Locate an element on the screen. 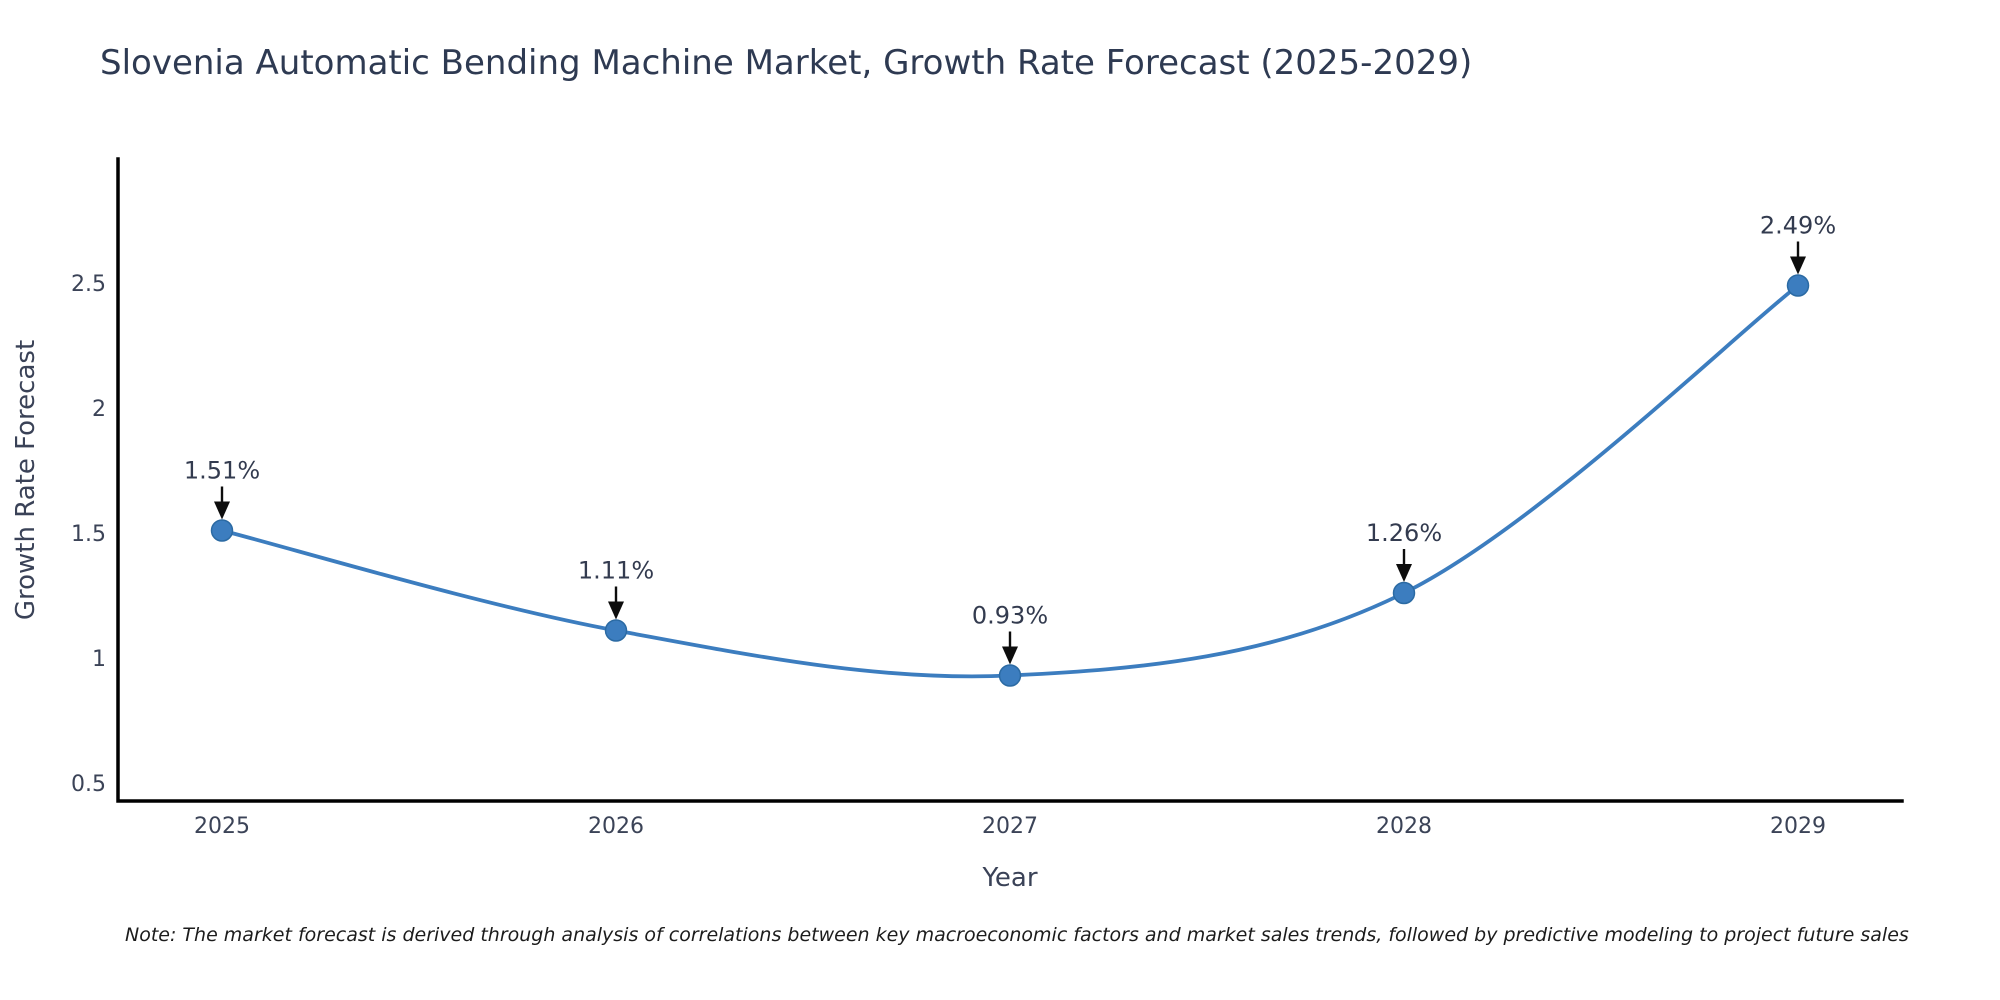  annotation-label: 1.26% is located at coordinates (1404, 533).